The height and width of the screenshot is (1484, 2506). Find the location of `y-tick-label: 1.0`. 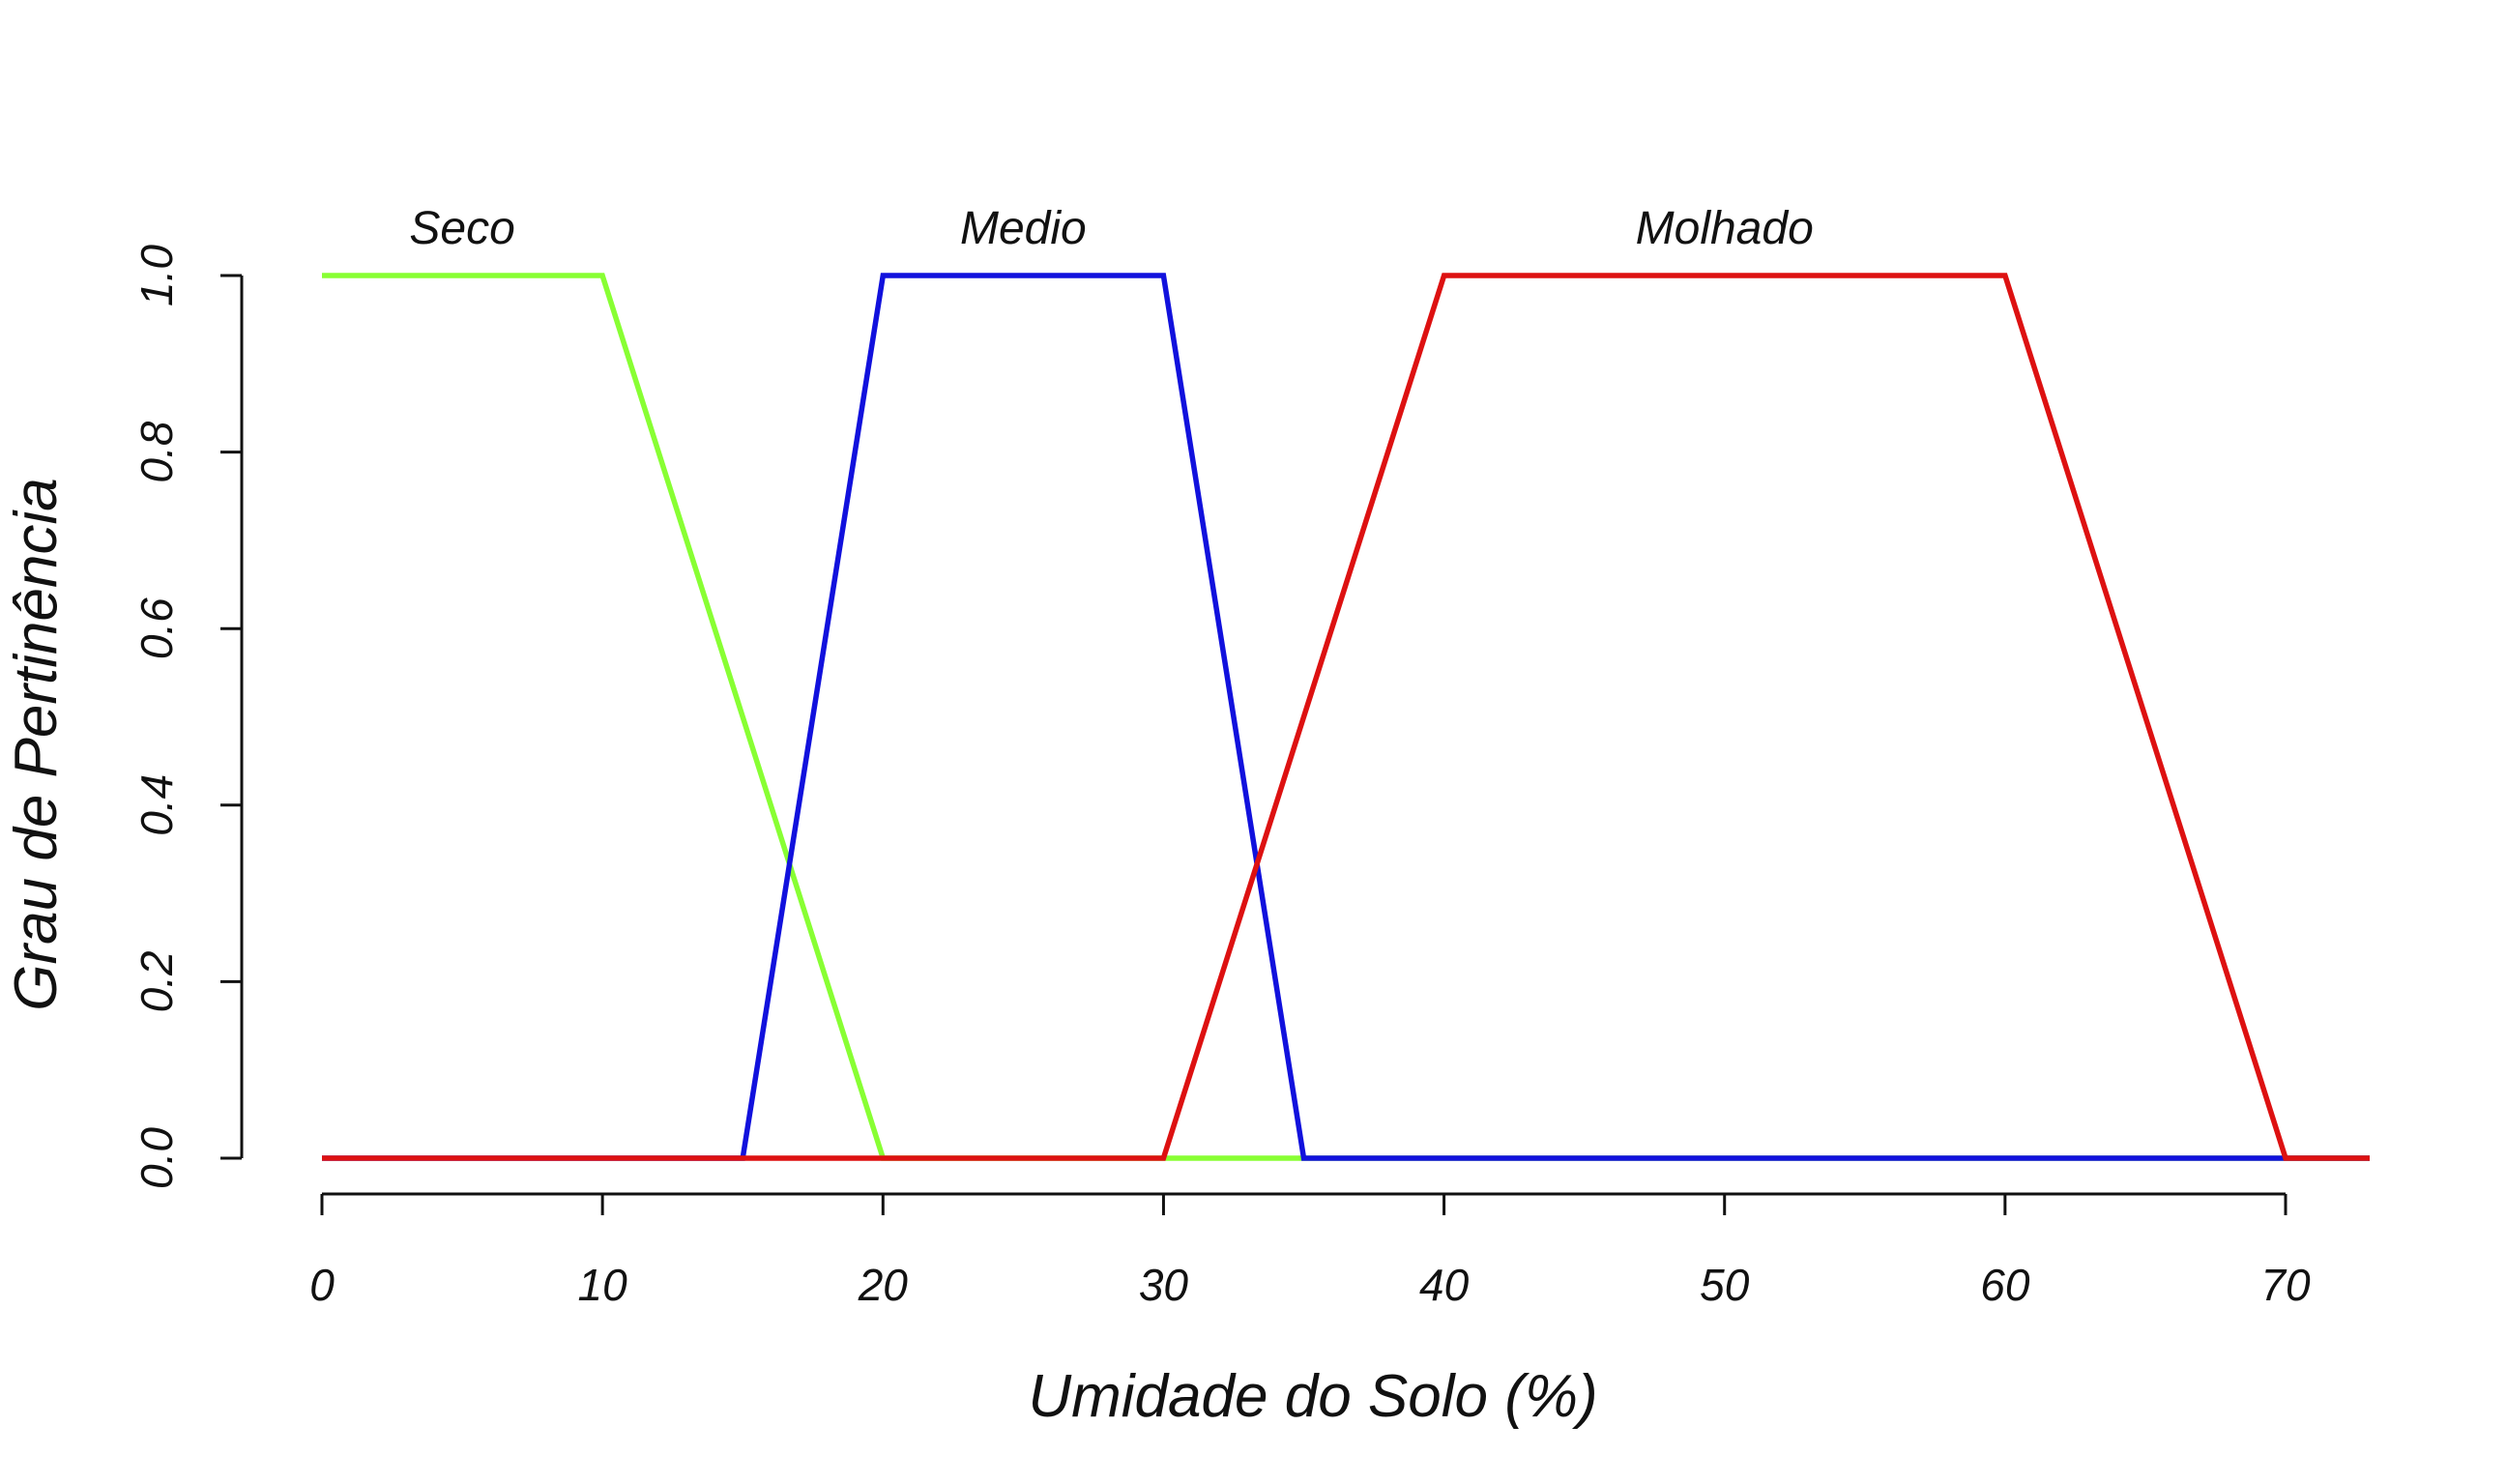

y-tick-label: 1.0 is located at coordinates (156, 275).